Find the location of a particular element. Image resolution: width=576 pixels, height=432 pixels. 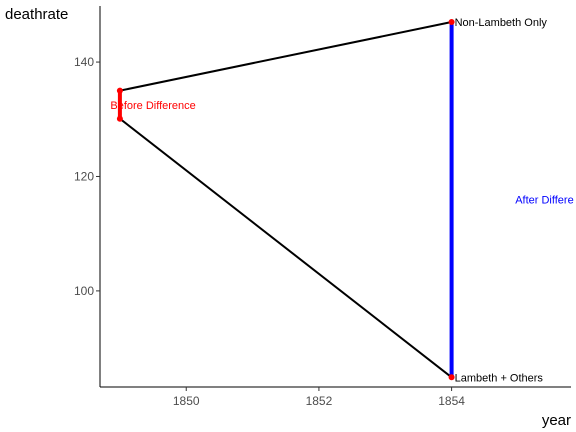

x-axis-title: year is located at coordinates (556, 420).